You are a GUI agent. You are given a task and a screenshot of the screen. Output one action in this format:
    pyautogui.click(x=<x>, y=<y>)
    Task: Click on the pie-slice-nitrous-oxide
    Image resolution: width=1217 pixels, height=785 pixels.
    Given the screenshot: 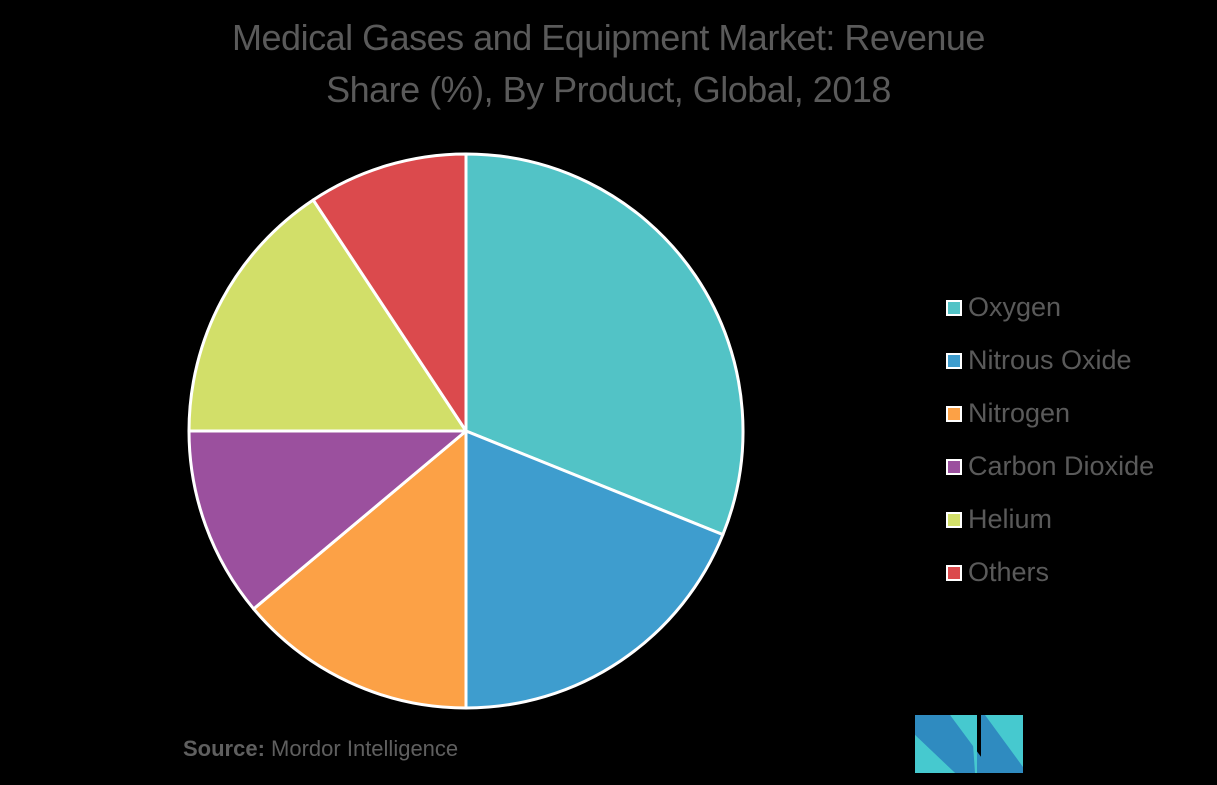 What is the action you would take?
    pyautogui.click(x=594, y=569)
    